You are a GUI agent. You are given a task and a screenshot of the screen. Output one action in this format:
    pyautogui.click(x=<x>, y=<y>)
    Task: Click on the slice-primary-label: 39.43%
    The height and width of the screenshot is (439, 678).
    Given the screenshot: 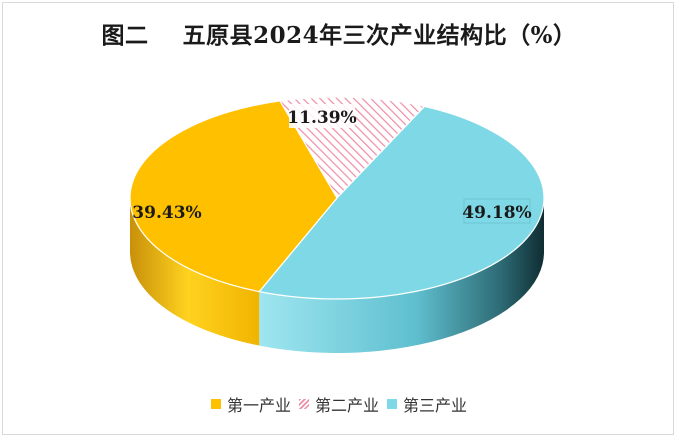 What is the action you would take?
    pyautogui.click(x=166, y=213)
    